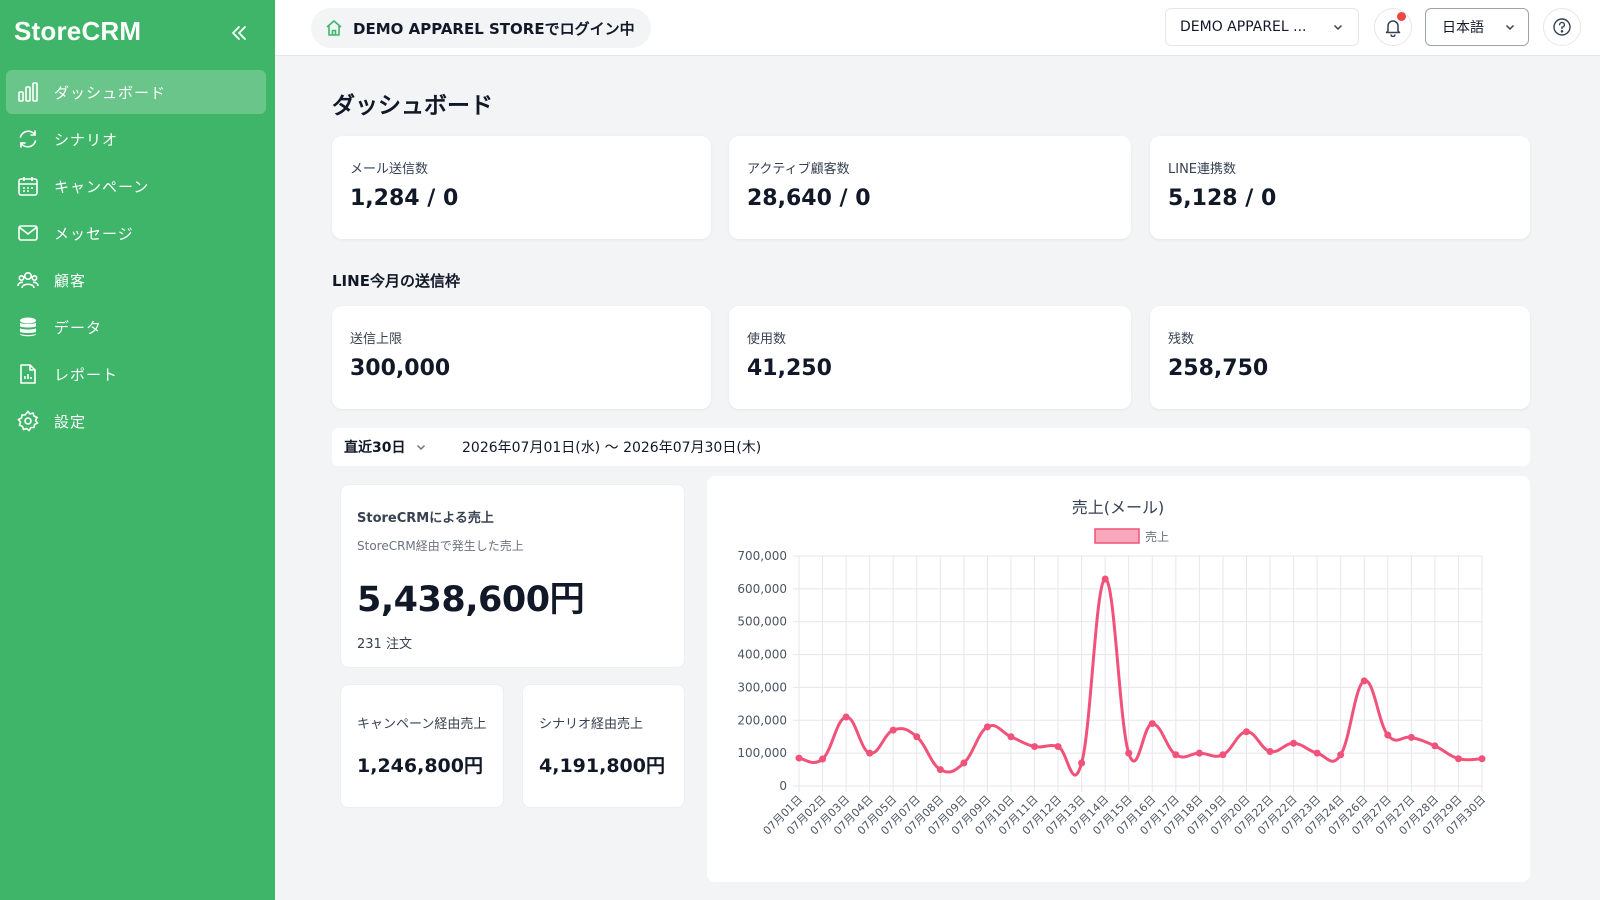 The width and height of the screenshot is (1600, 900). I want to click on sidebar-item-customers: 顧客, so click(136, 280).